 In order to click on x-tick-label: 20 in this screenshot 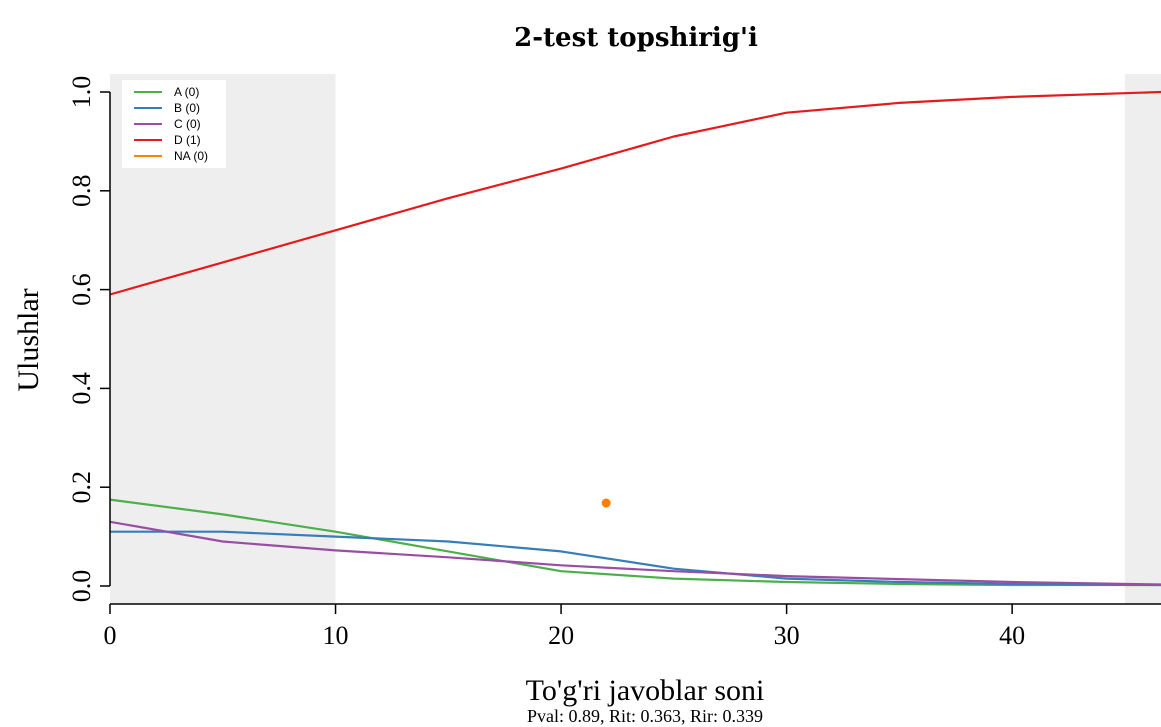, I will do `click(561, 635)`.